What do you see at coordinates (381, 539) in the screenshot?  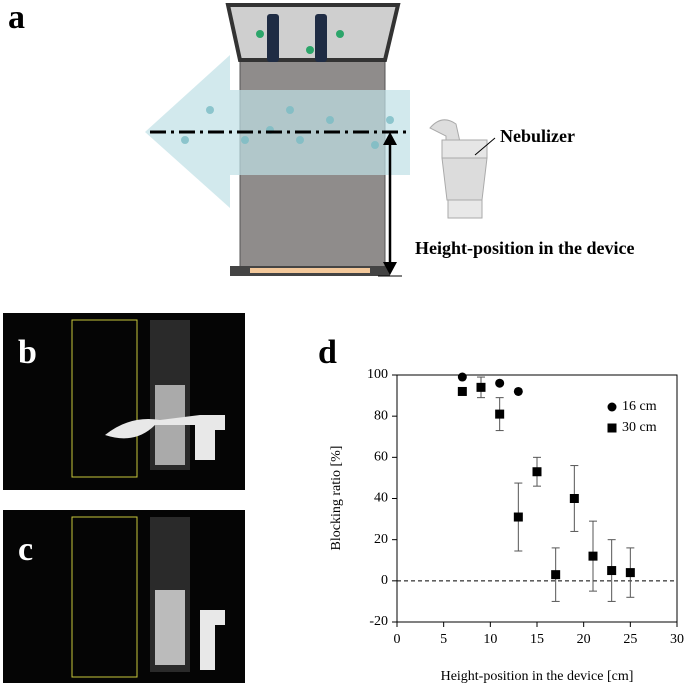 I see `y-tick-label: 20` at bounding box center [381, 539].